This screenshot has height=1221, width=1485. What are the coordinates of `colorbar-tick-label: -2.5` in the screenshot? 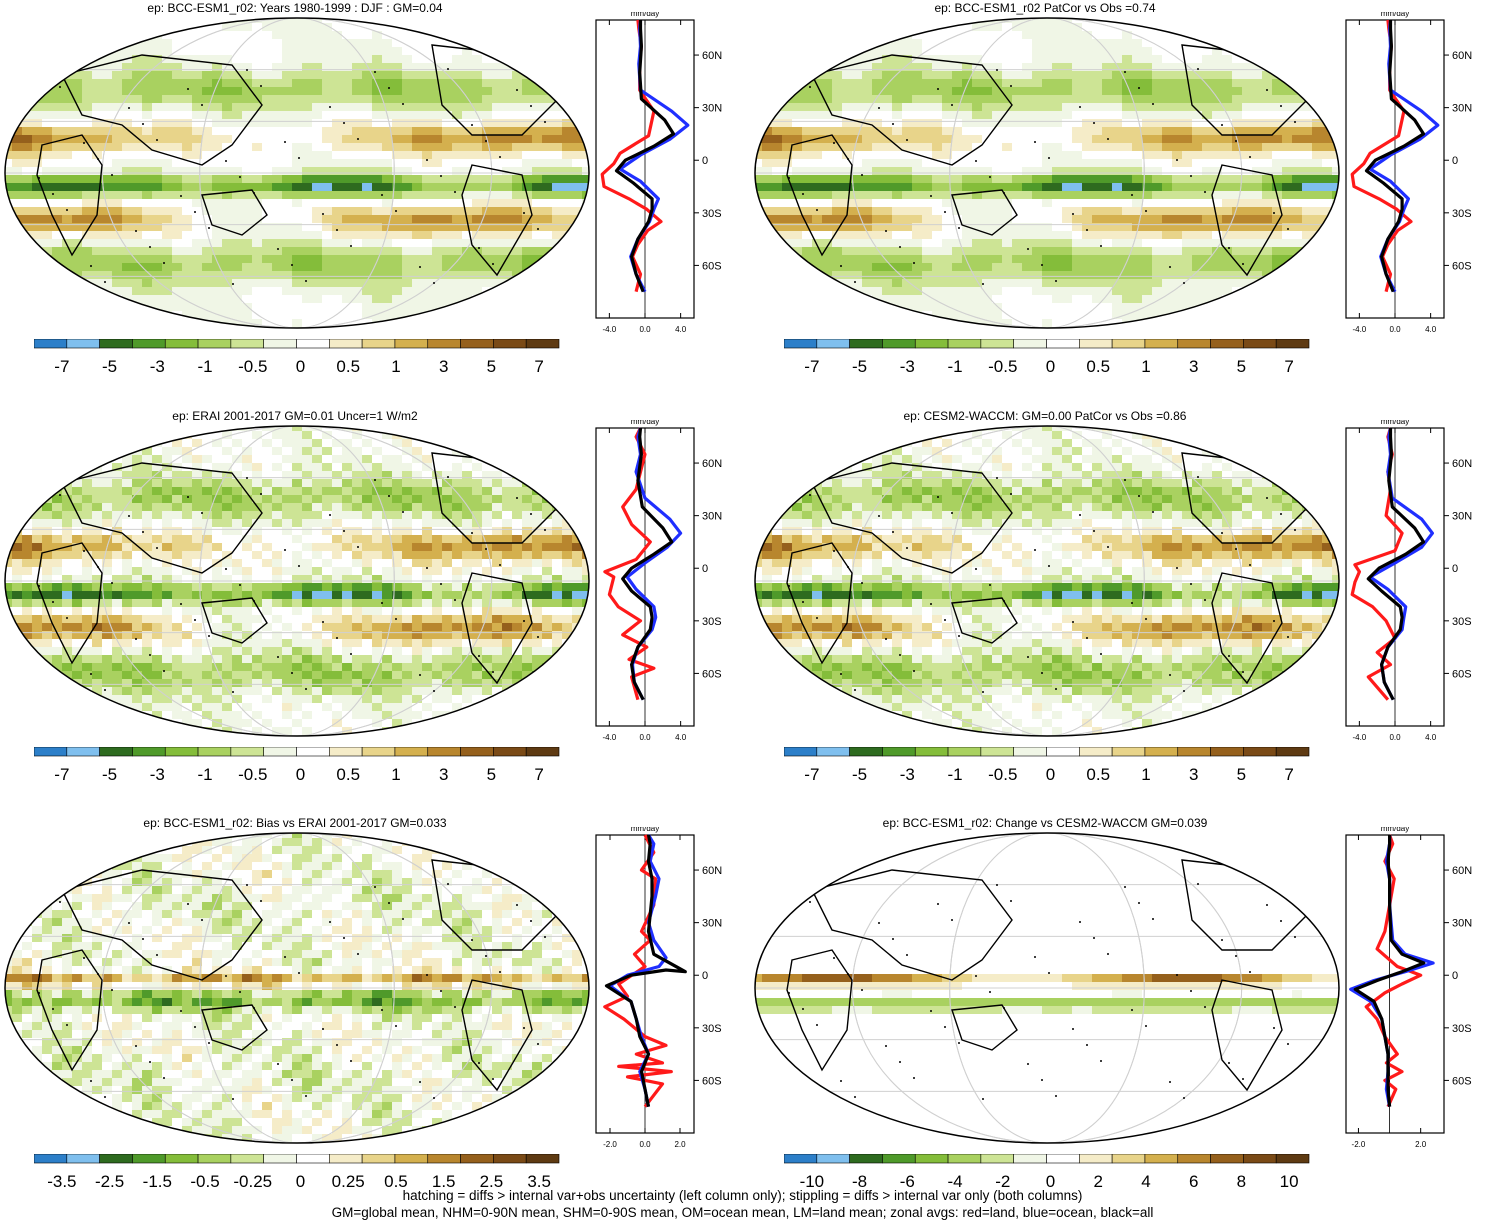 It's located at (109, 1181).